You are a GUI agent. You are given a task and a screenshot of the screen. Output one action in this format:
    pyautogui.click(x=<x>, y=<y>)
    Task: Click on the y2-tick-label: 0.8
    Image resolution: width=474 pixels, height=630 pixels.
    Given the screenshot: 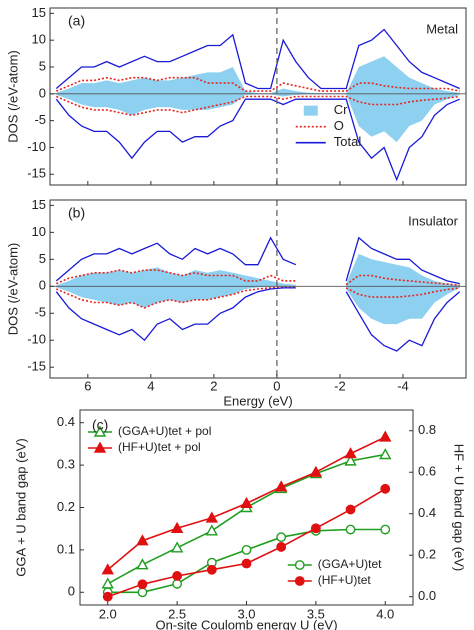 What is the action you would take?
    pyautogui.click(x=427, y=429)
    